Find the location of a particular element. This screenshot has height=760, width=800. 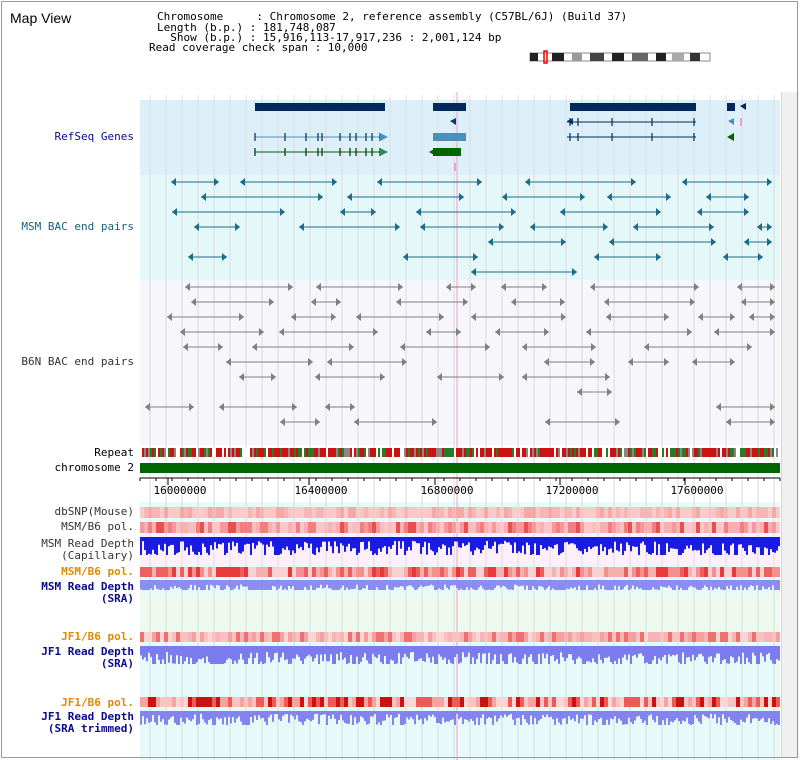

track-label-msm-bac: MSM BAC end pairs is located at coordinates (77, 226).